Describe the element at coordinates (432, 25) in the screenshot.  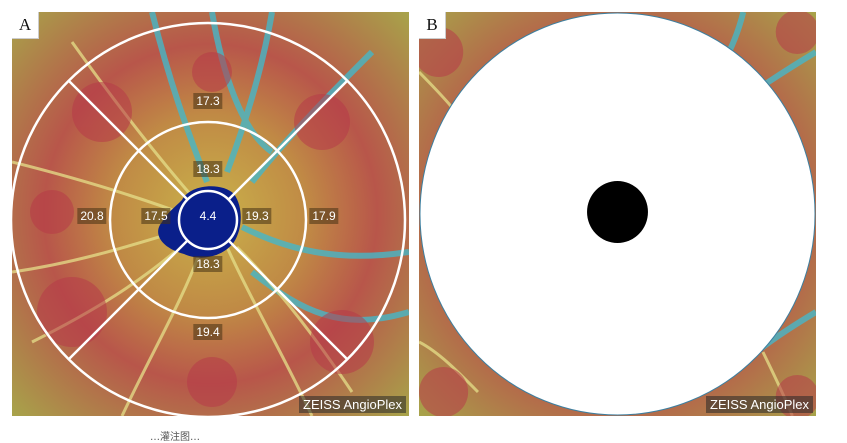
I see `panel-label-b: B` at that location.